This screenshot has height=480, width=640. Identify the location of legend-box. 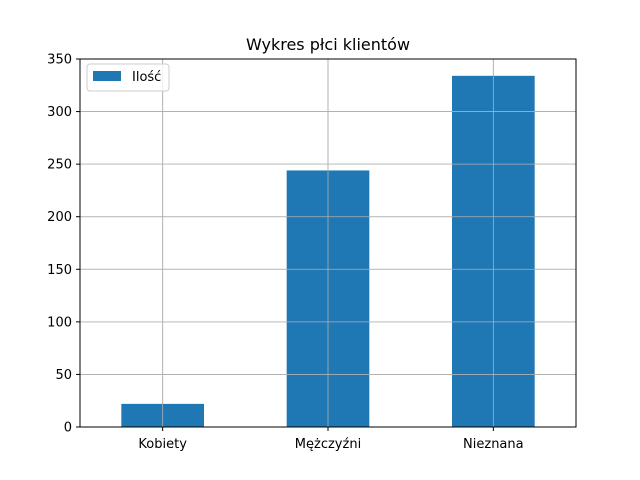
(128, 77).